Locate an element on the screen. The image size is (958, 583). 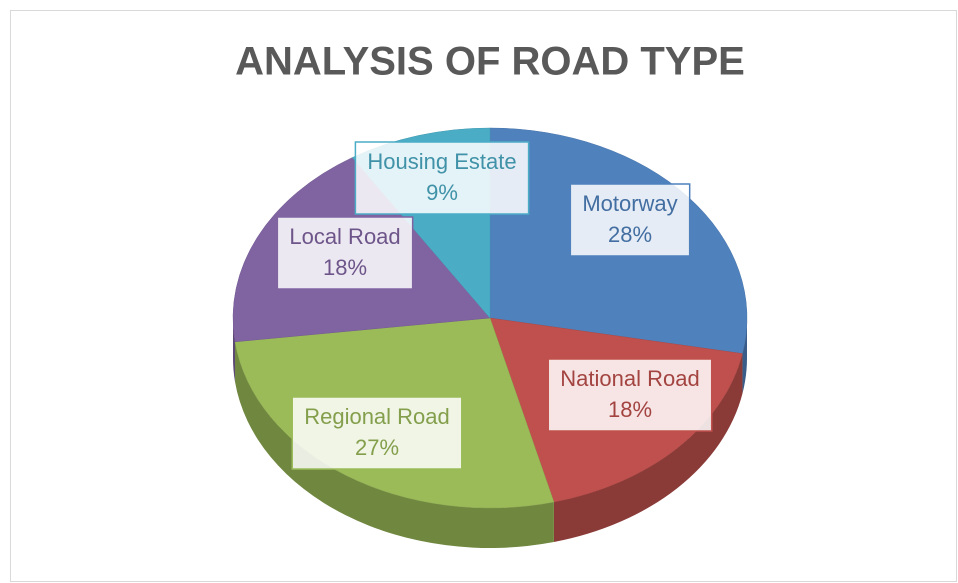
data-label-value: 28% is located at coordinates (630, 234).